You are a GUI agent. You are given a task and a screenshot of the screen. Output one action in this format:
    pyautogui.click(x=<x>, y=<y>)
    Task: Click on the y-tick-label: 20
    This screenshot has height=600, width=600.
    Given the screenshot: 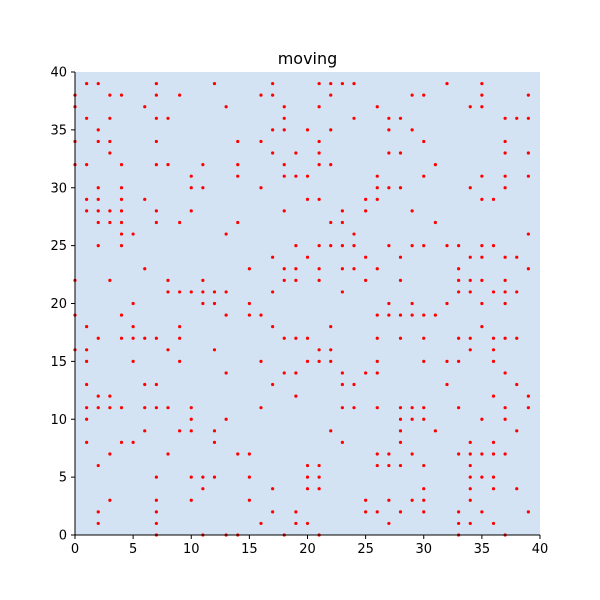 What is the action you would take?
    pyautogui.click(x=58, y=304)
    